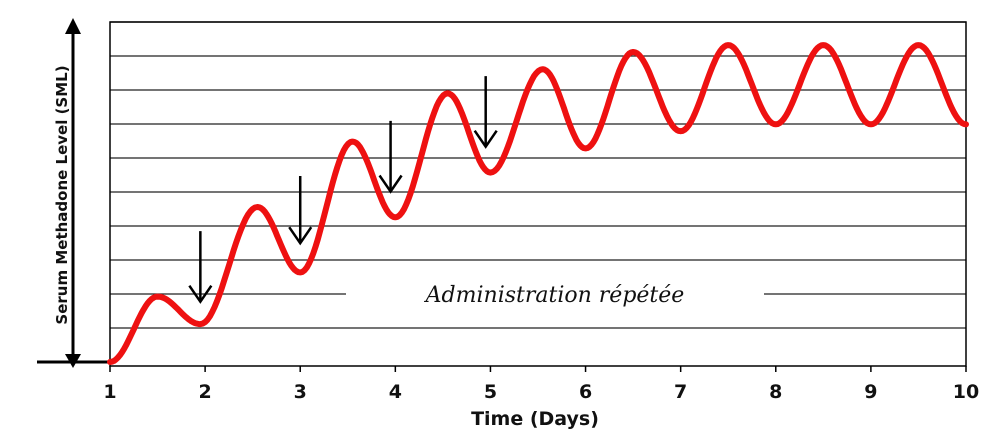  Describe the element at coordinates (109, 392) in the screenshot. I see `x-tick-label: 1` at that location.